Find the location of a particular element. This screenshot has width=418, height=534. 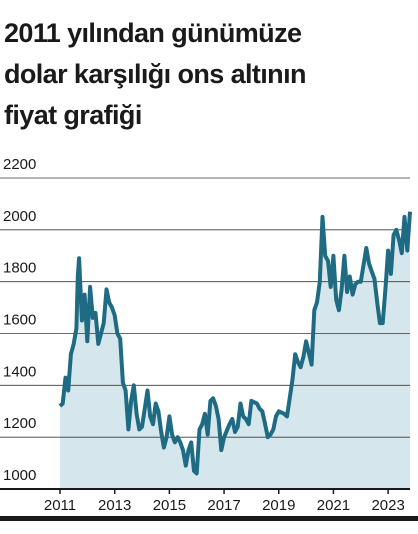

x-tick-label: 2015 is located at coordinates (169, 505).